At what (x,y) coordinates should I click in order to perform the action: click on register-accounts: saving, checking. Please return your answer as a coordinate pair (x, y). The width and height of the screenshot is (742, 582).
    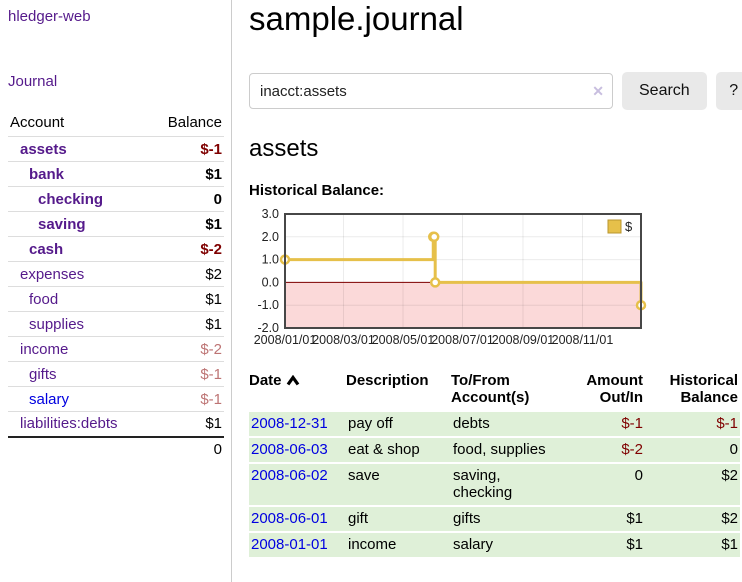
    Looking at the image, I should click on (505, 485).